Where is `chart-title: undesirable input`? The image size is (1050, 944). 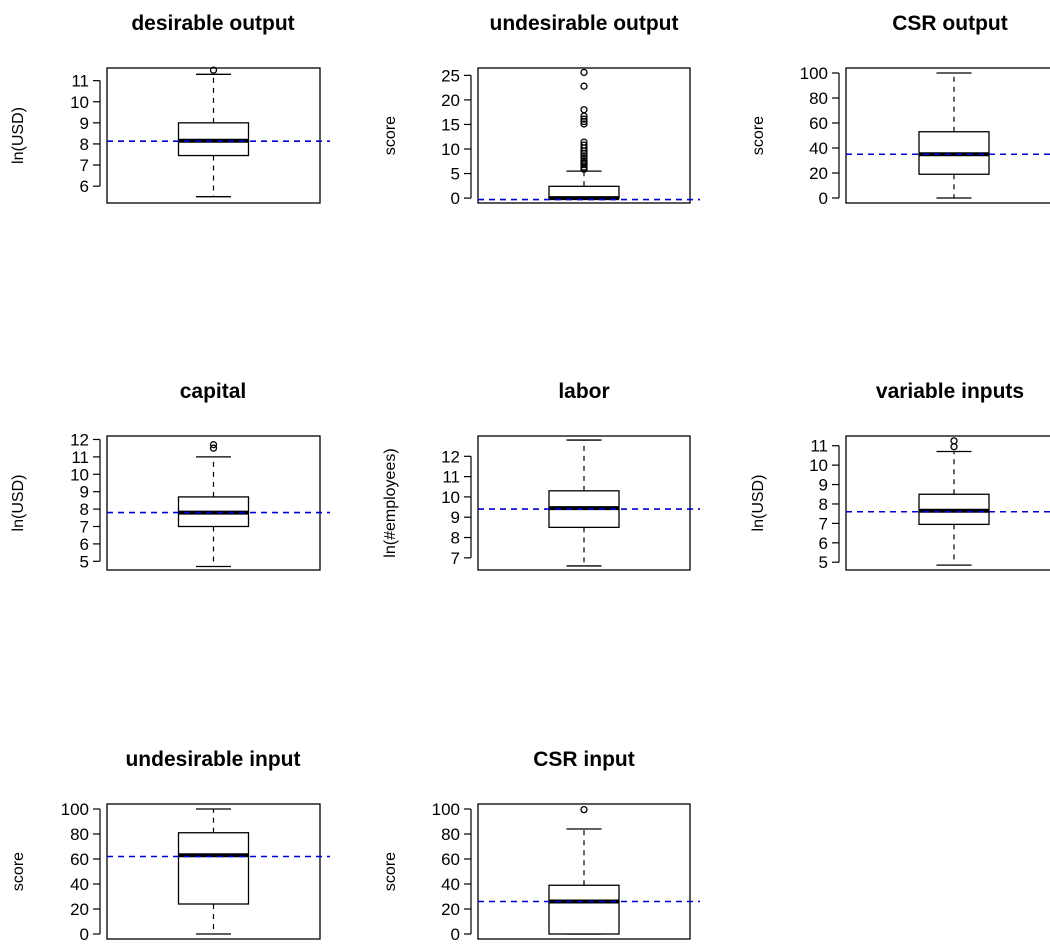 chart-title: undesirable input is located at coordinates (212, 759).